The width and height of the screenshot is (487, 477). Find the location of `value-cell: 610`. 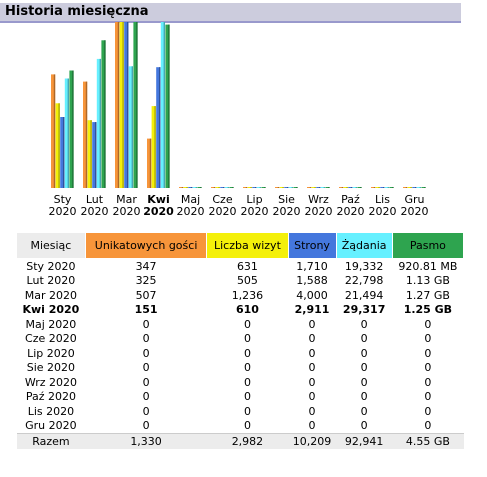

value-cell: 610 is located at coordinates (247, 310).